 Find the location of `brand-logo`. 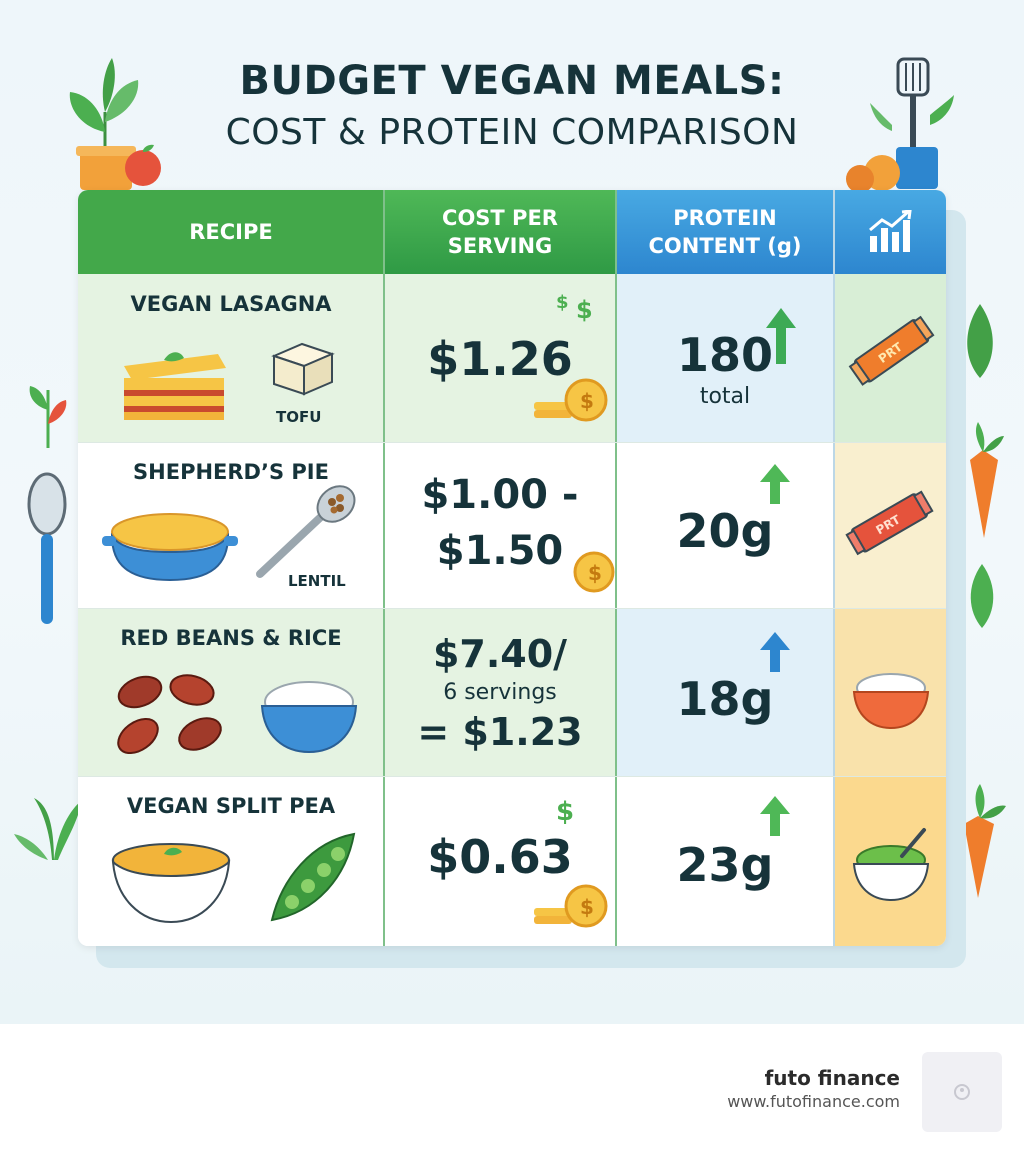

brand-logo is located at coordinates (962, 1092).